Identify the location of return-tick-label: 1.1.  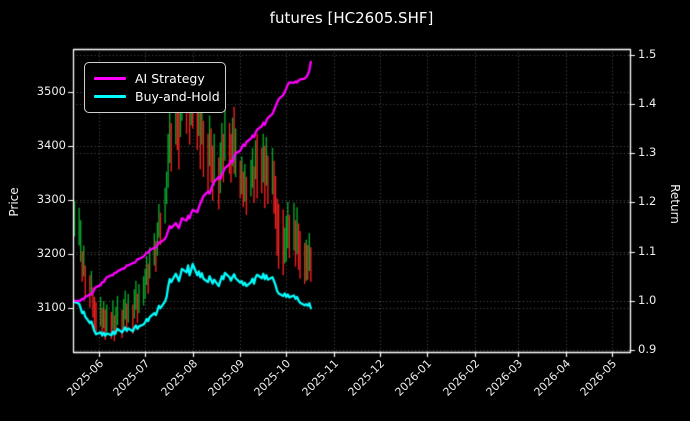
(647, 251).